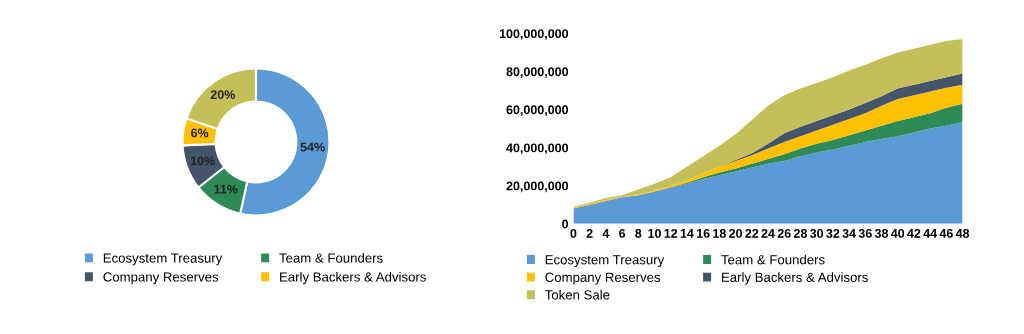  Describe the element at coordinates (606, 233) in the screenshot. I see `x-tick-label: 4` at that location.